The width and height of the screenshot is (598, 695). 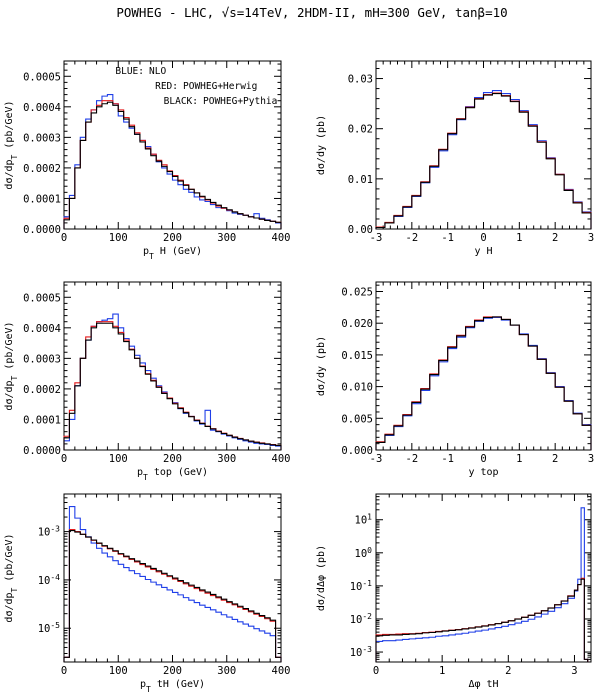 I want to click on y-tick-label: 0.015, so click(x=357, y=356).